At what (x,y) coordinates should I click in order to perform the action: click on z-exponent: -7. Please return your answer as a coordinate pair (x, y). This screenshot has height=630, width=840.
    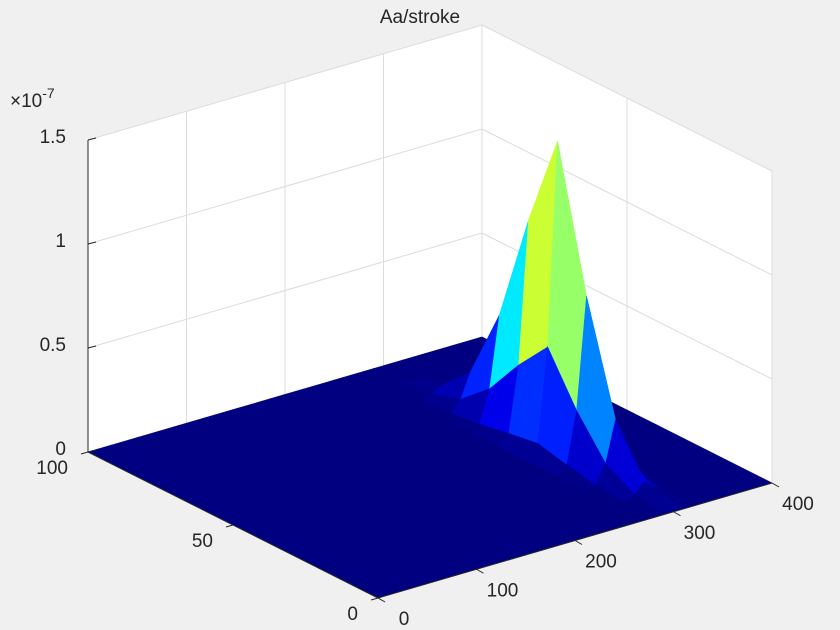
    Looking at the image, I should click on (48, 93).